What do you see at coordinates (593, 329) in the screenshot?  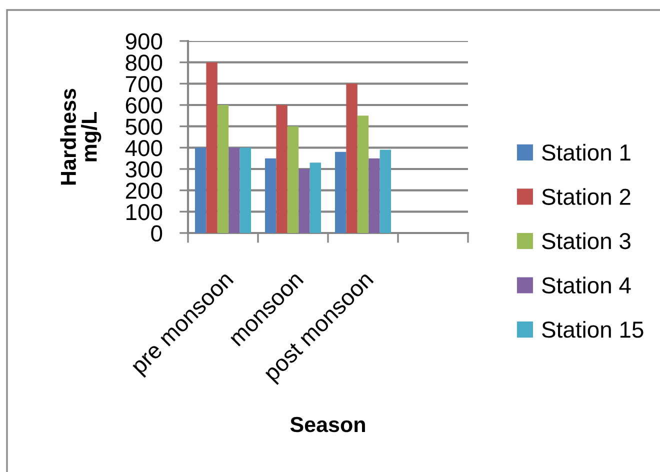 I see `legend-label: Station 15` at bounding box center [593, 329].